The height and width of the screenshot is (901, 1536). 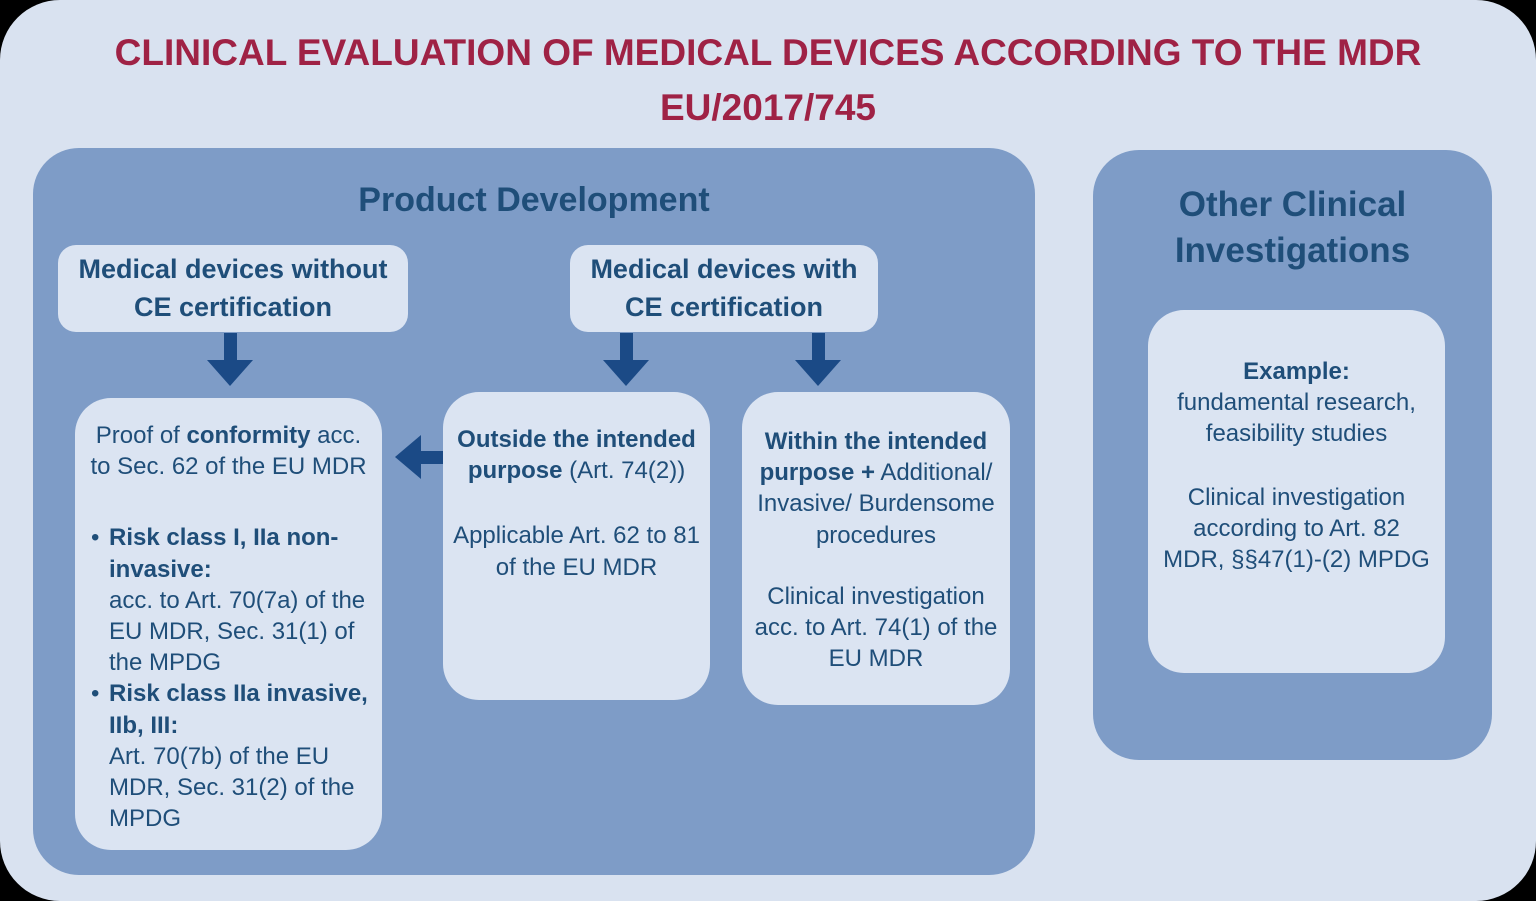 What do you see at coordinates (1292, 227) in the screenshot?
I see `other-clinical-header: Other Clinical Investigations` at bounding box center [1292, 227].